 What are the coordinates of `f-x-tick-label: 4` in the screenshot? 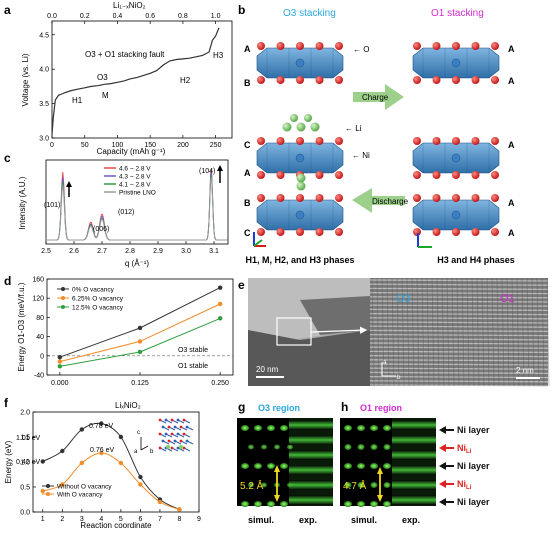 It's located at (101, 519).